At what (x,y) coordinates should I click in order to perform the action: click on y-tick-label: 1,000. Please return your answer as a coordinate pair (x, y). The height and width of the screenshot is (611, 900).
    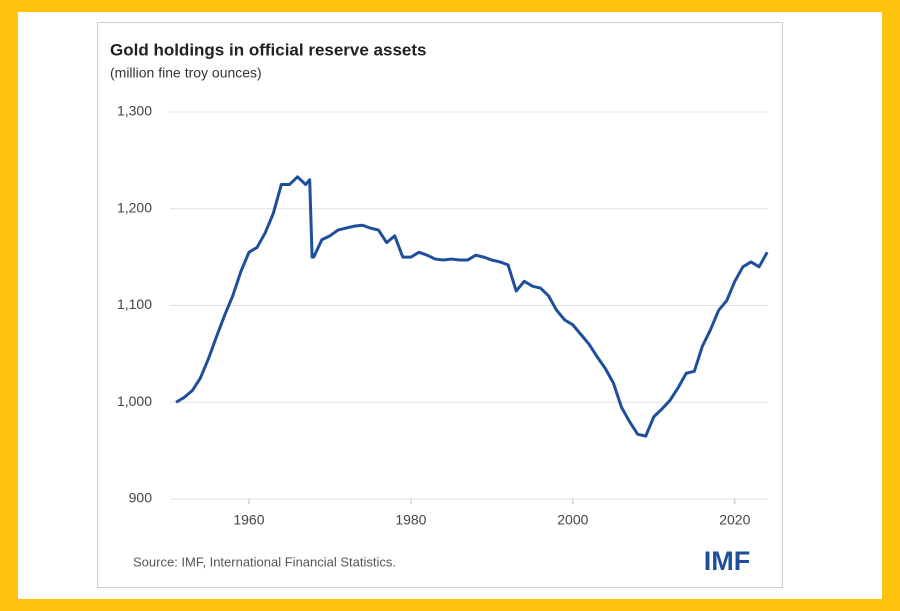
    Looking at the image, I should click on (134, 401).